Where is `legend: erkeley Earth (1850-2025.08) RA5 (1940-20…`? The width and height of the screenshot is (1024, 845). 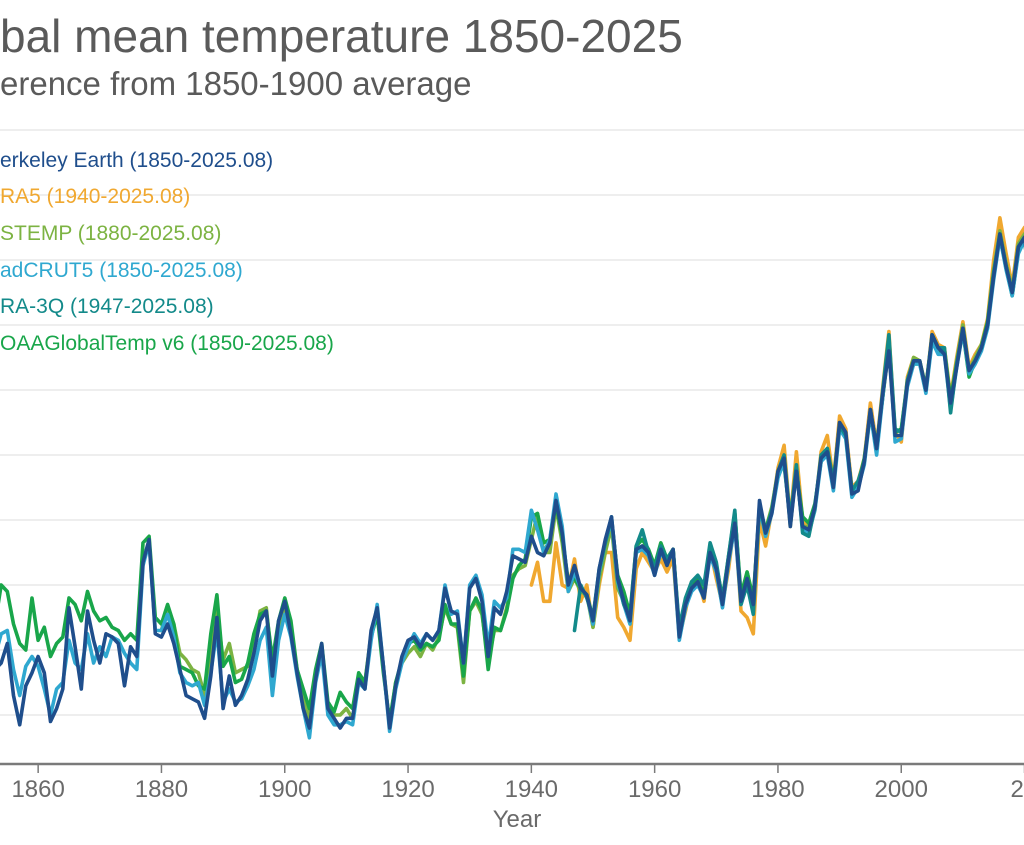 legend: erkeley Earth (1850-2025.08) RA5 (1940-20… is located at coordinates (167, 252).